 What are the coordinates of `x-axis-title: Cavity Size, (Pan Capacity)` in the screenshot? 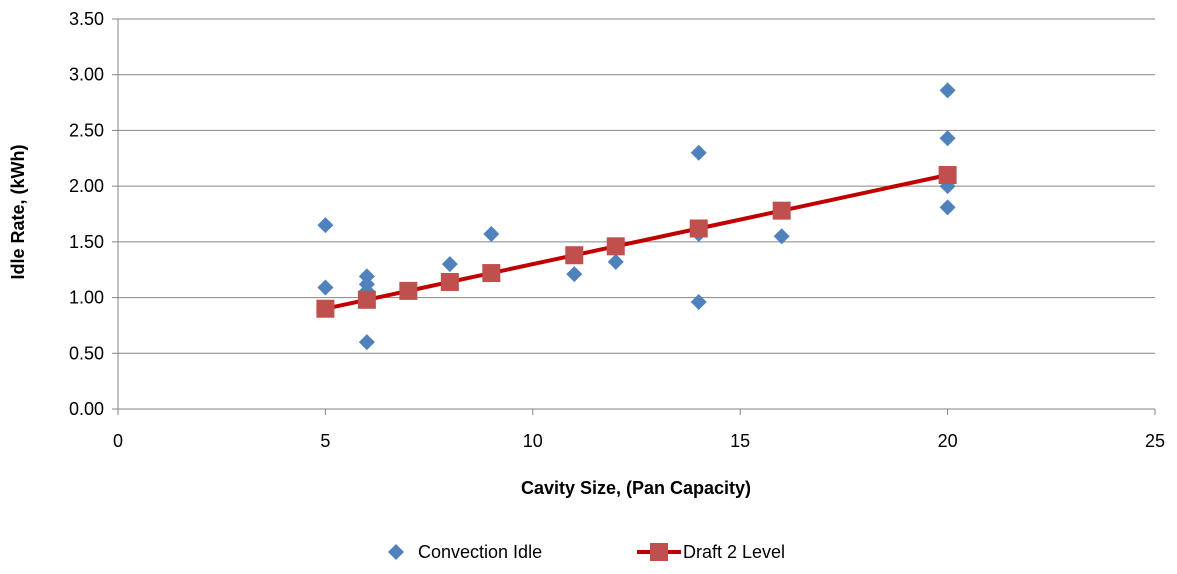 It's located at (636, 488).